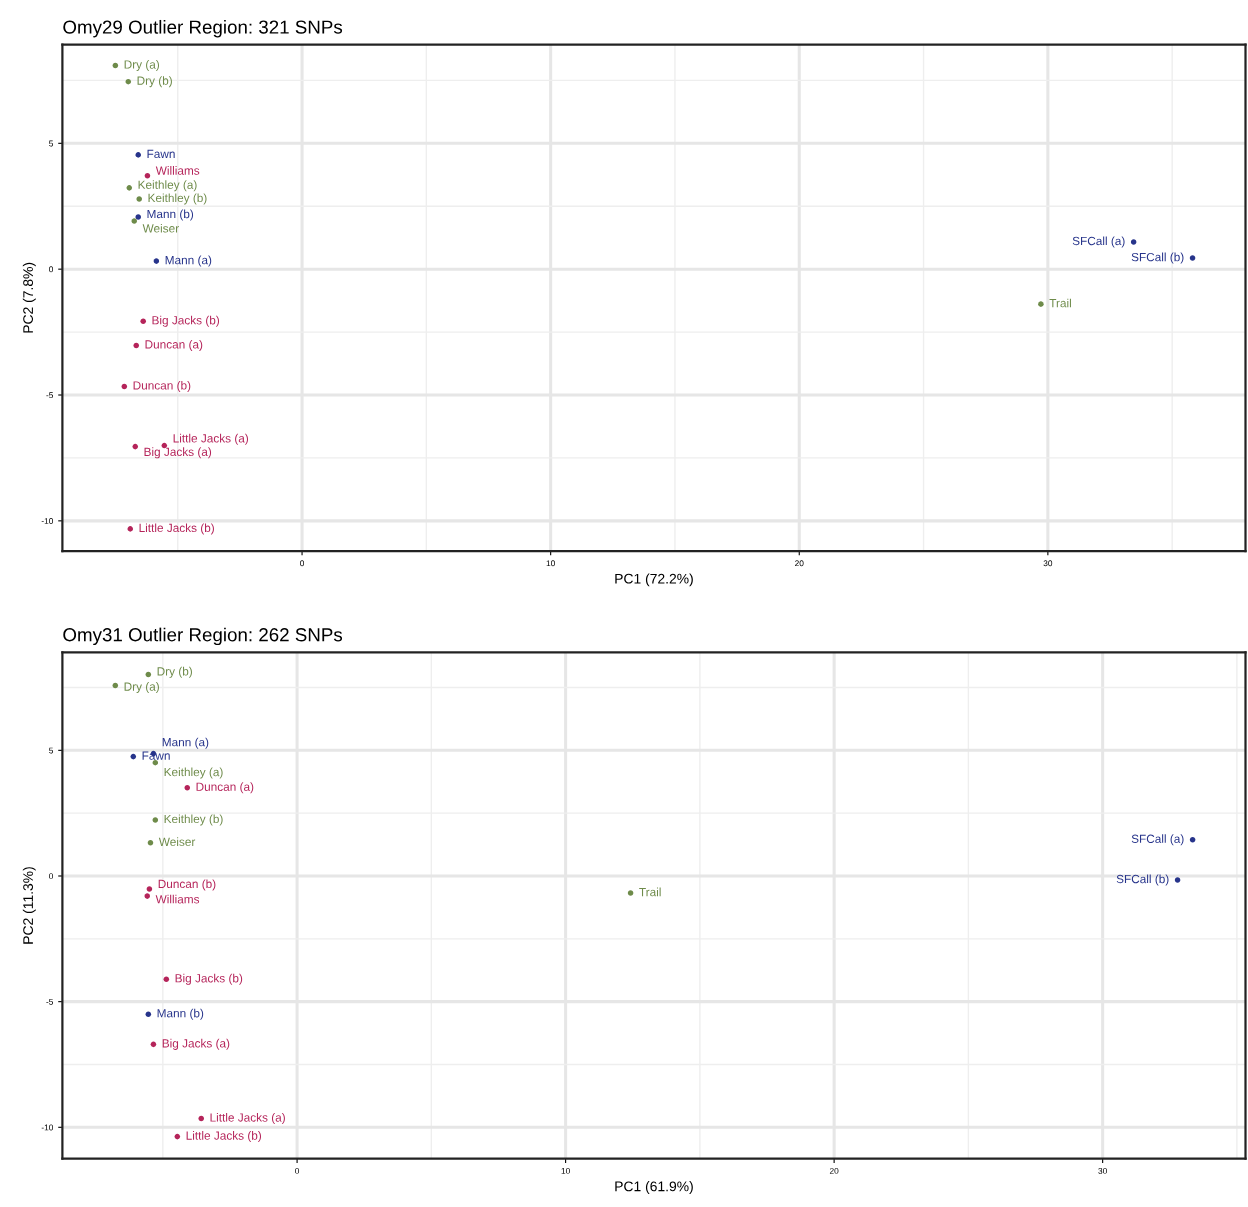 The width and height of the screenshot is (1248, 1207). What do you see at coordinates (29, 905) in the screenshot?
I see `y-axis-title: PC2 (11.3%)` at bounding box center [29, 905].